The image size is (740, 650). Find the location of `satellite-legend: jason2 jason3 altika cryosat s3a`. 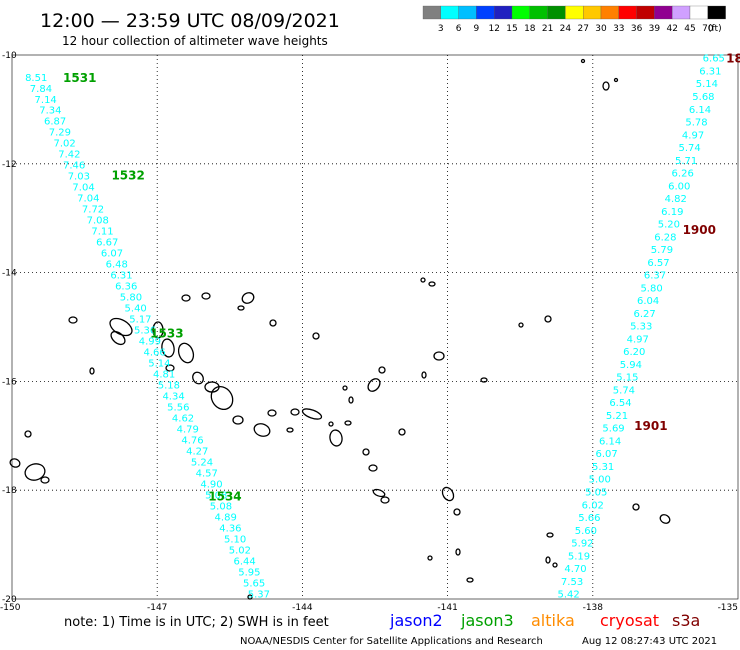

satellite-legend: jason2 jason3 altika cryosat s3a is located at coordinates (544, 620).